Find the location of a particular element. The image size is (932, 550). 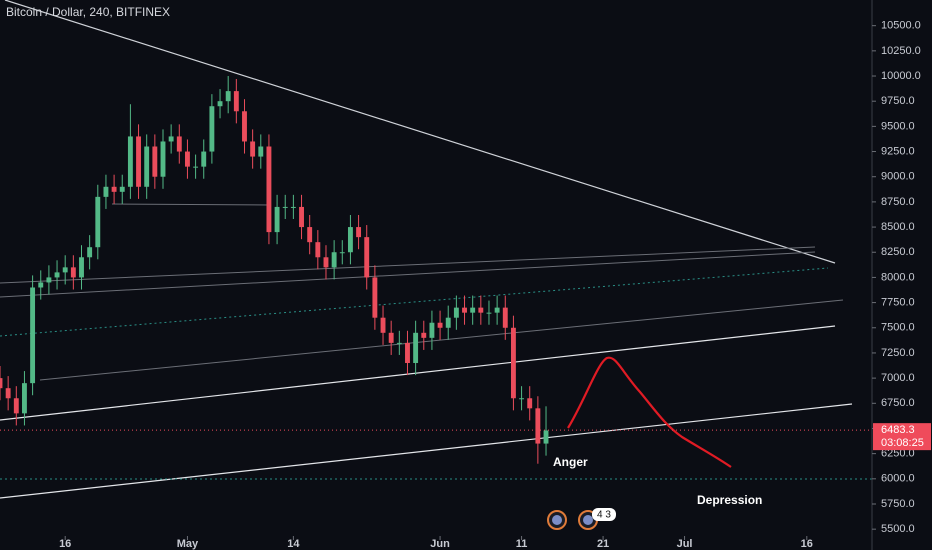

y-tick-label: 8000.0 is located at coordinates (898, 277).